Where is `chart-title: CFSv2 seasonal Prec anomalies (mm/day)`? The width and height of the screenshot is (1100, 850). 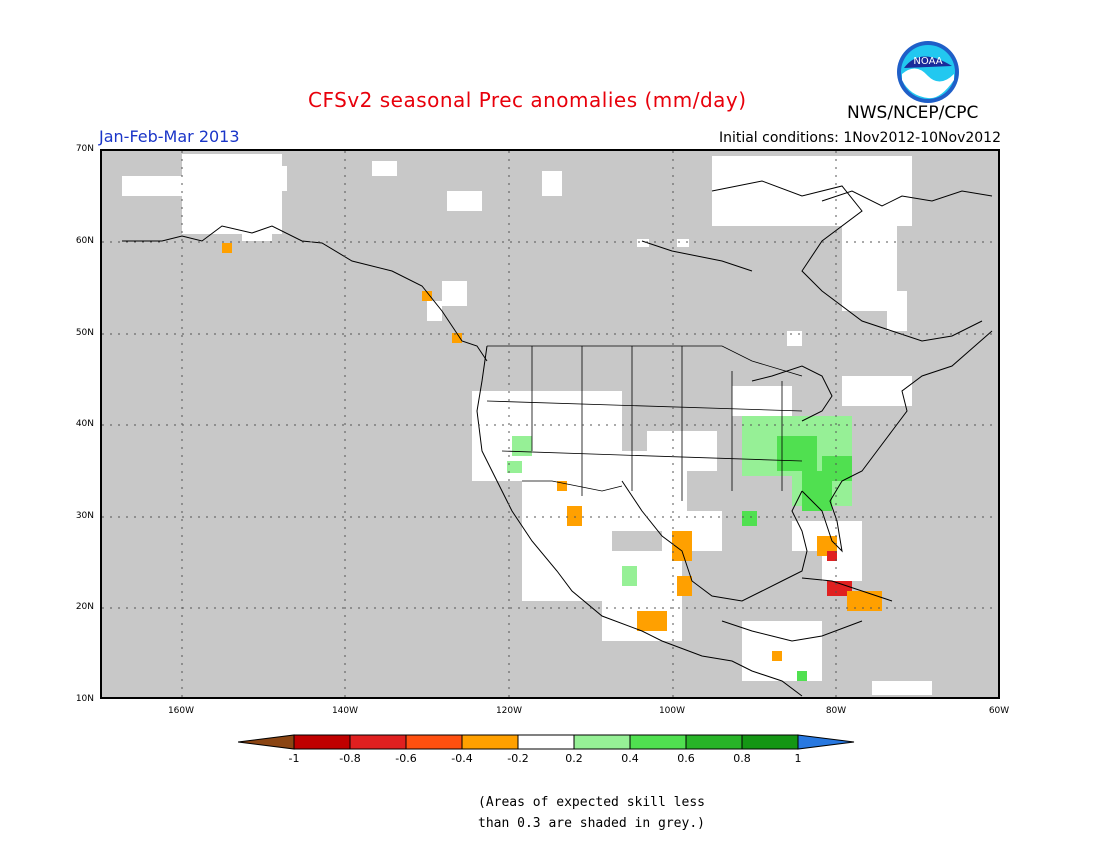
chart-title: CFSv2 seasonal Prec anomalies (mm/day) is located at coordinates (527, 100).